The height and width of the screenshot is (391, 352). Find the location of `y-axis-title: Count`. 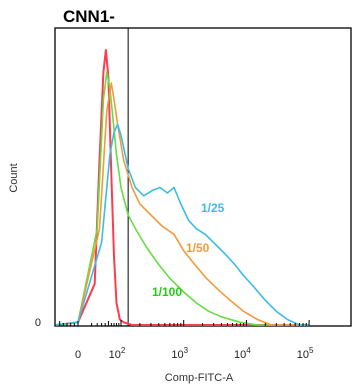

y-axis-title: Count is located at coordinates (14, 177).